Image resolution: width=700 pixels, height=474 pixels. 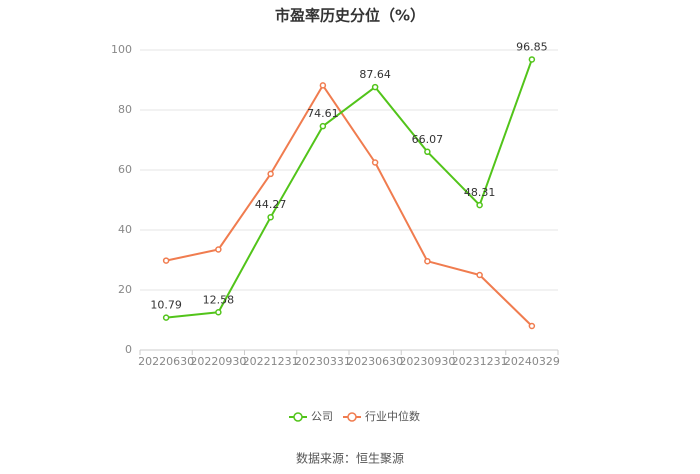 I want to click on data-label: 74.61, so click(x=323, y=113).